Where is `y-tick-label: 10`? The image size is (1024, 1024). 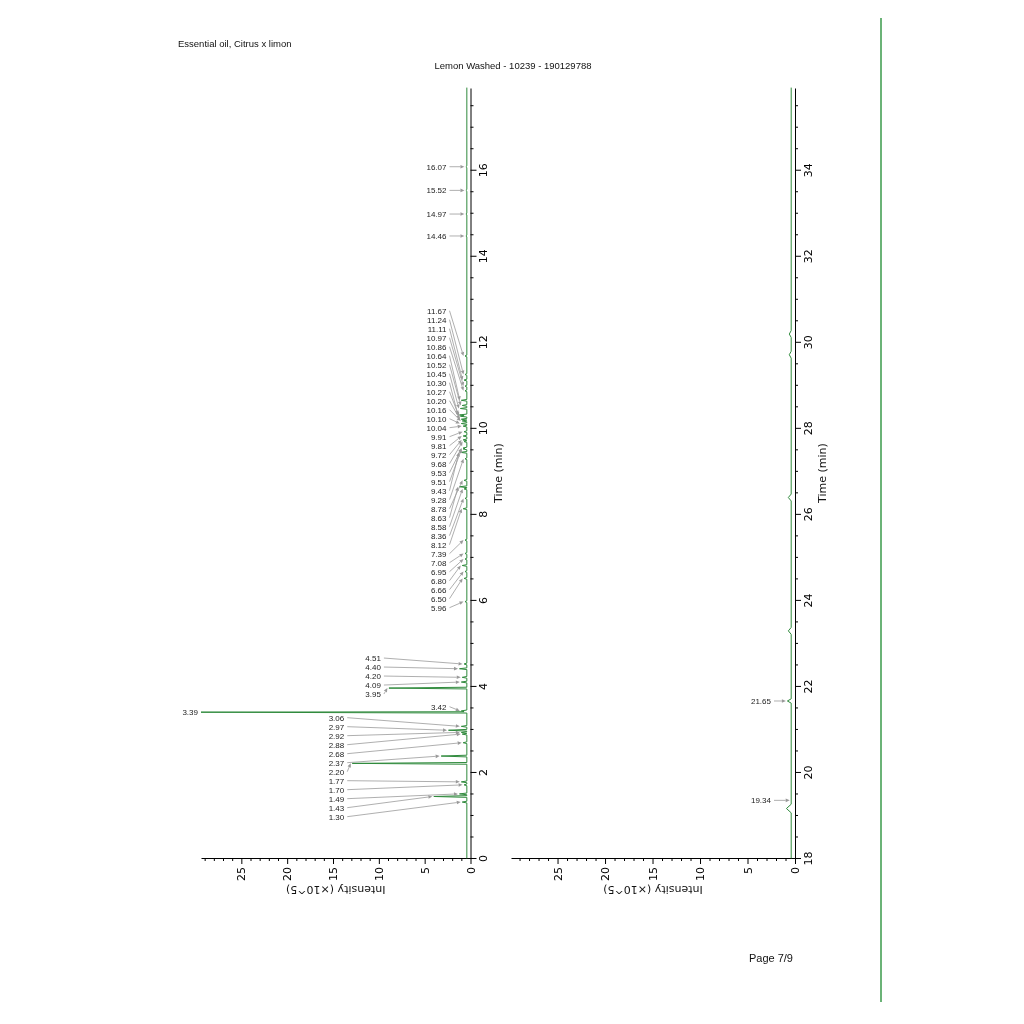
y-tick-label: 10 is located at coordinates (484, 428).